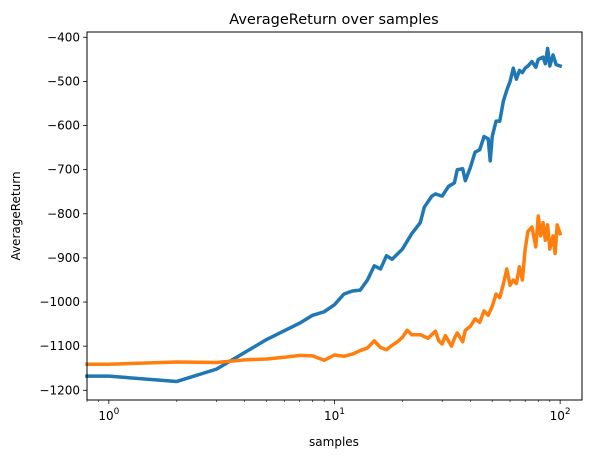 The image size is (595, 459). I want to click on y-tick-label: −600, so click(63, 126).